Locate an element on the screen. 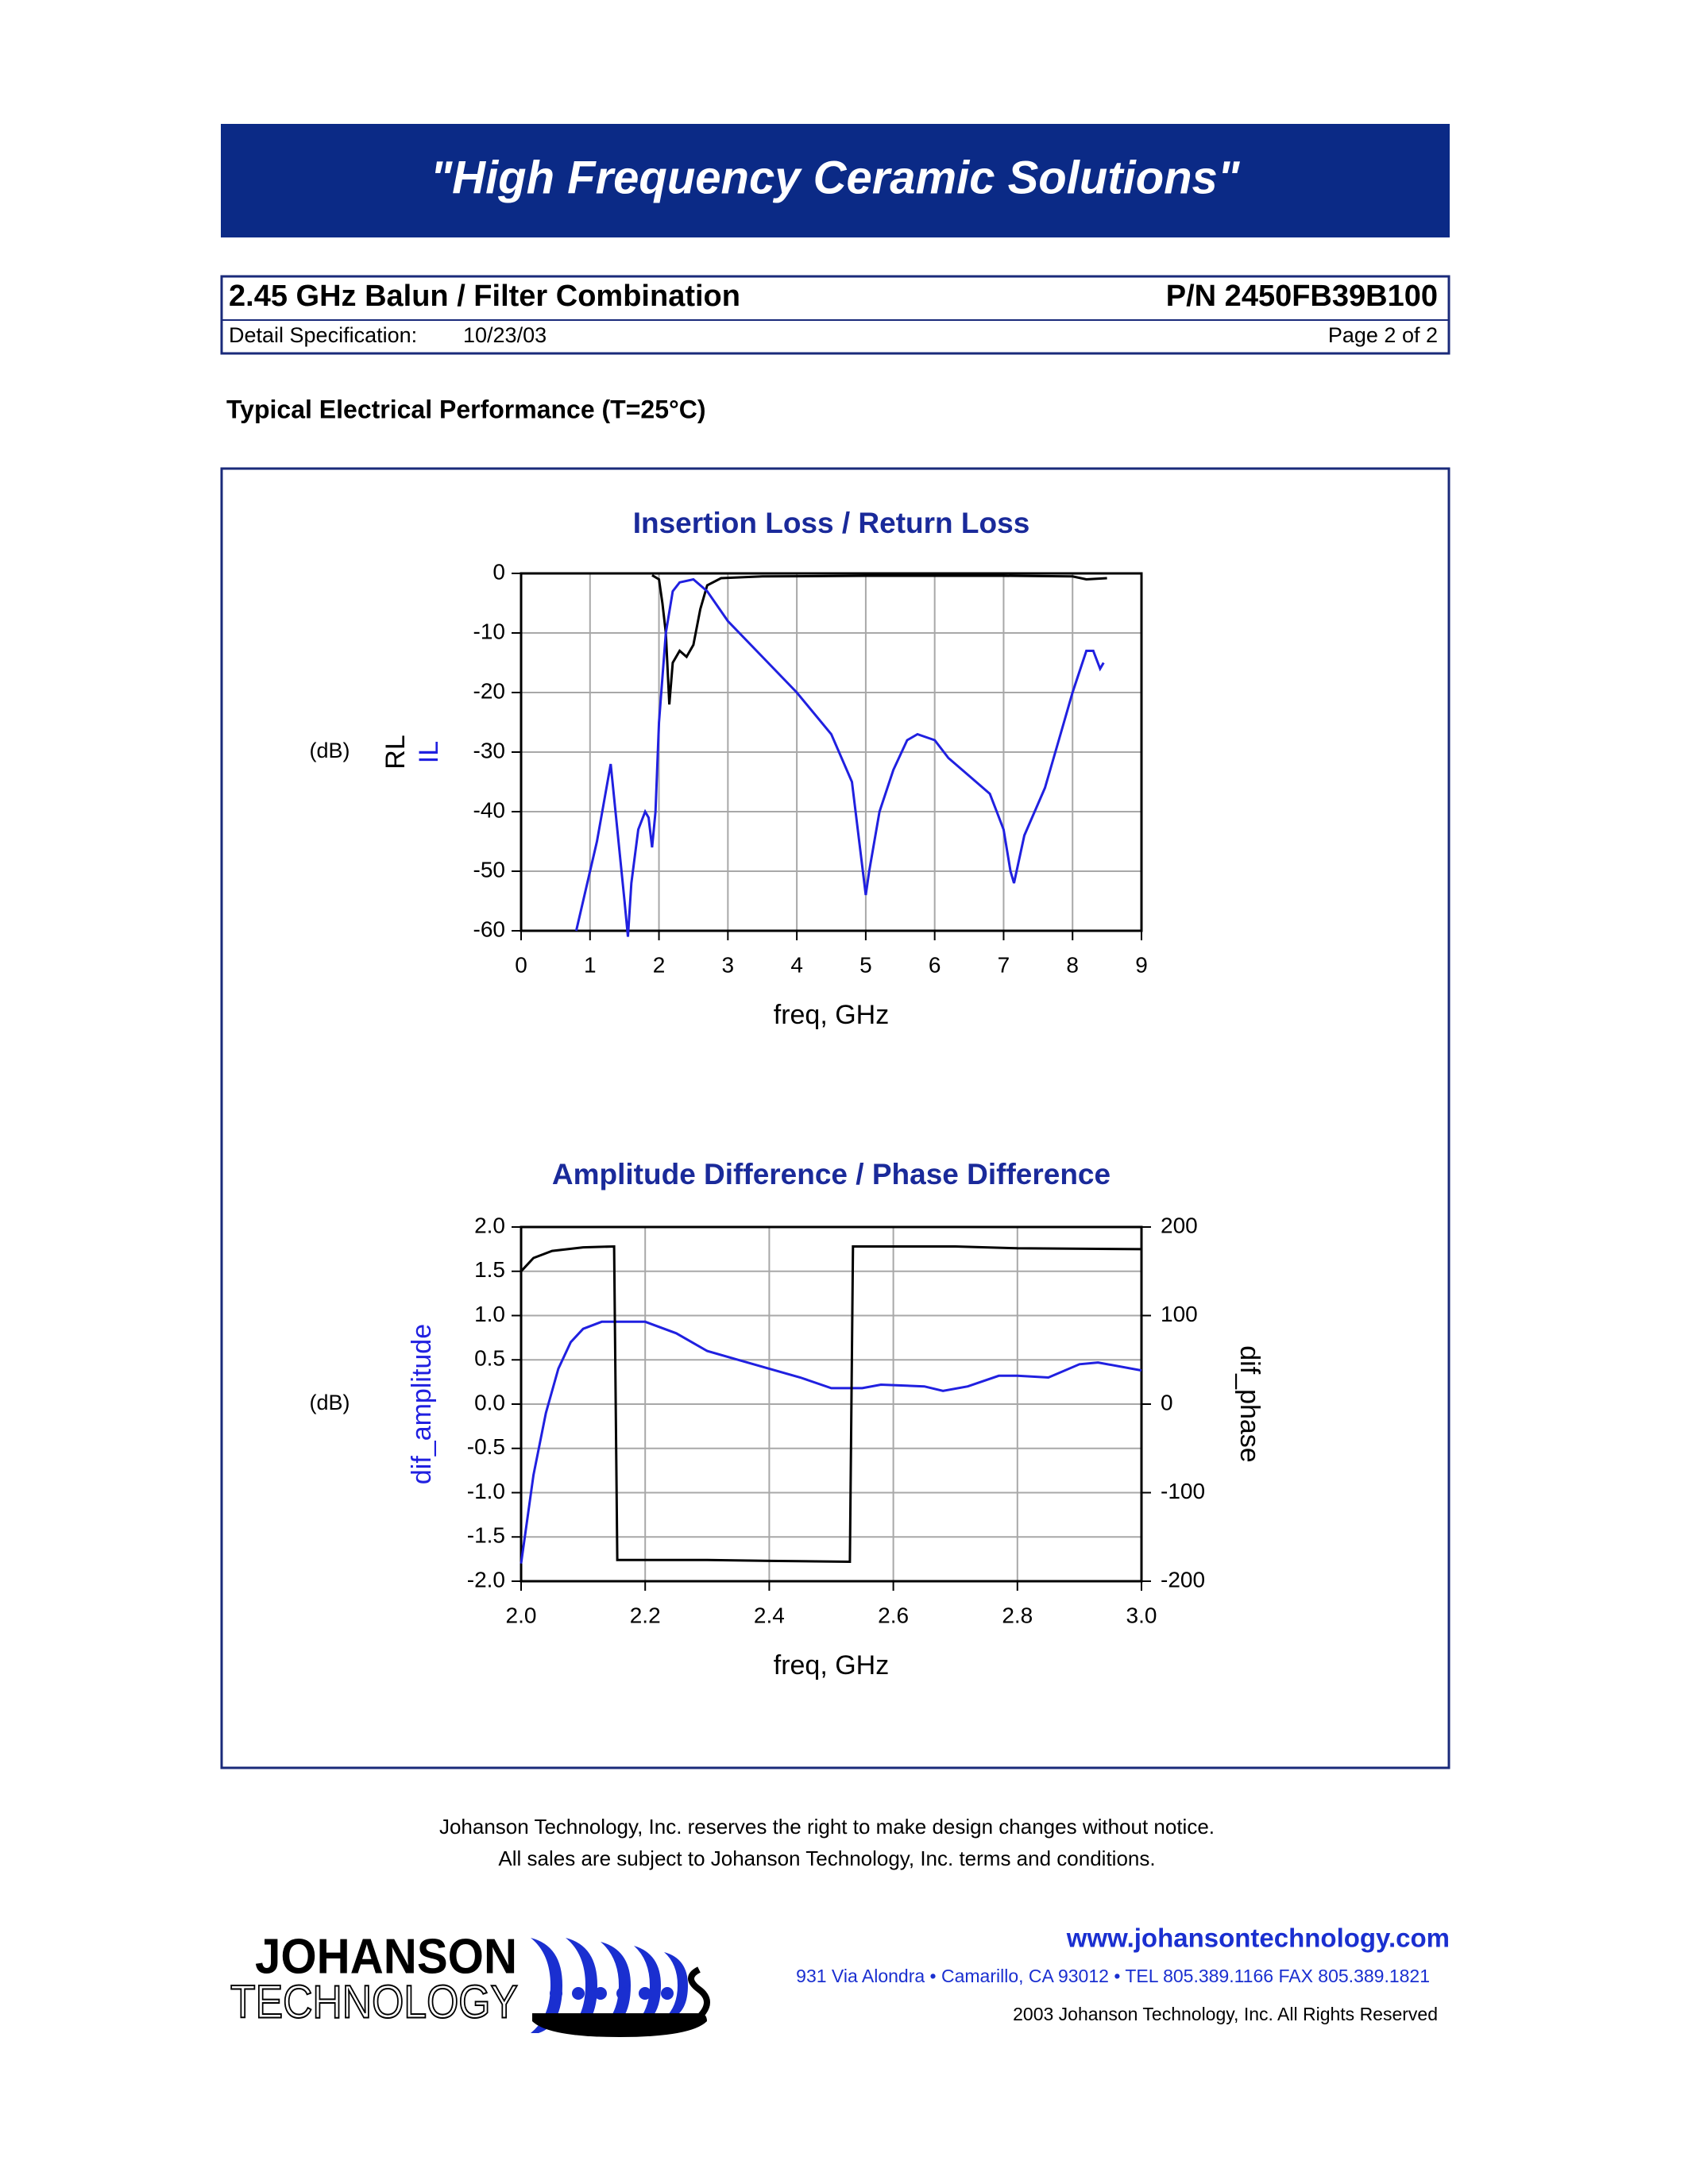 The image size is (1688, 2184). x-tick-label: 8 is located at coordinates (1073, 964).